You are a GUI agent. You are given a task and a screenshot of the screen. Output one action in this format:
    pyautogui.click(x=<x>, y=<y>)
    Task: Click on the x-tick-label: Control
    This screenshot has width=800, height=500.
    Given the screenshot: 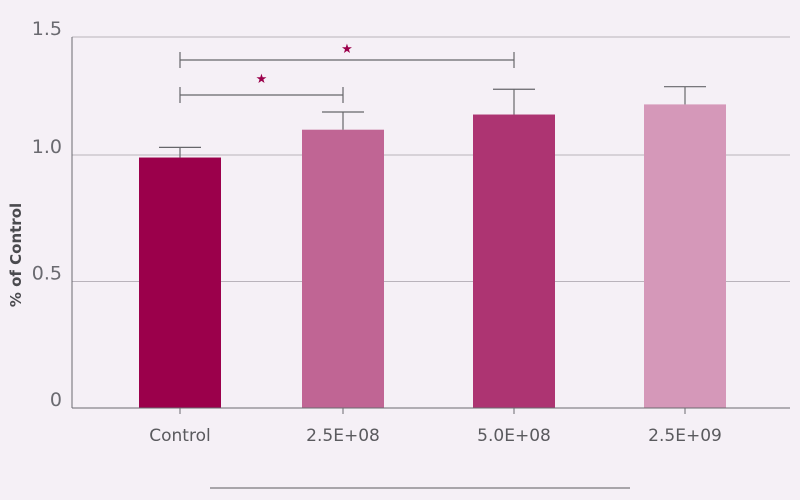 What is the action you would take?
    pyautogui.click(x=179, y=436)
    